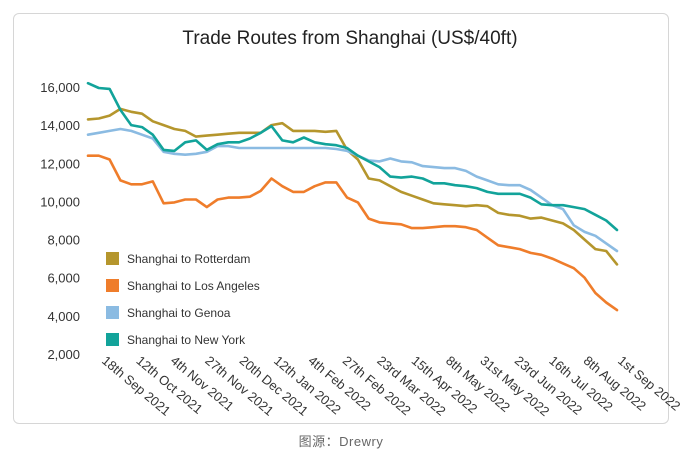 Image resolution: width=682 pixels, height=454 pixels. I want to click on y-tick-label: 4,000, so click(63, 316).